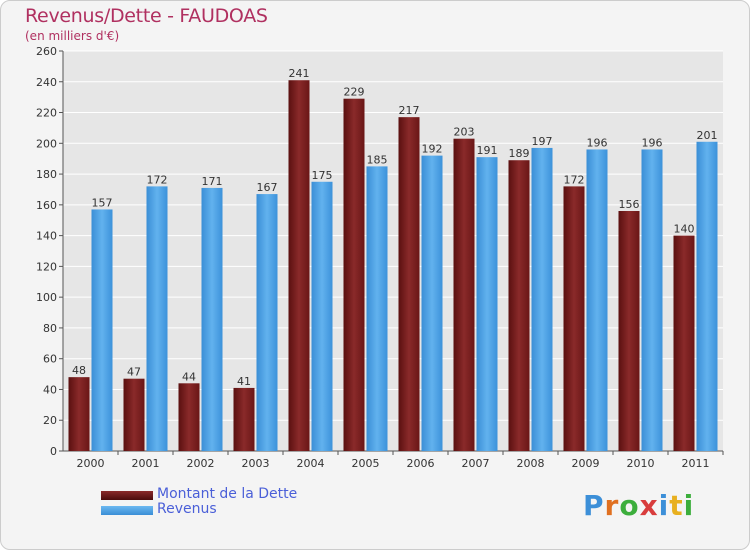 This screenshot has height=550, width=750. What do you see at coordinates (612, 505) in the screenshot?
I see `logo-letter: r` at bounding box center [612, 505].